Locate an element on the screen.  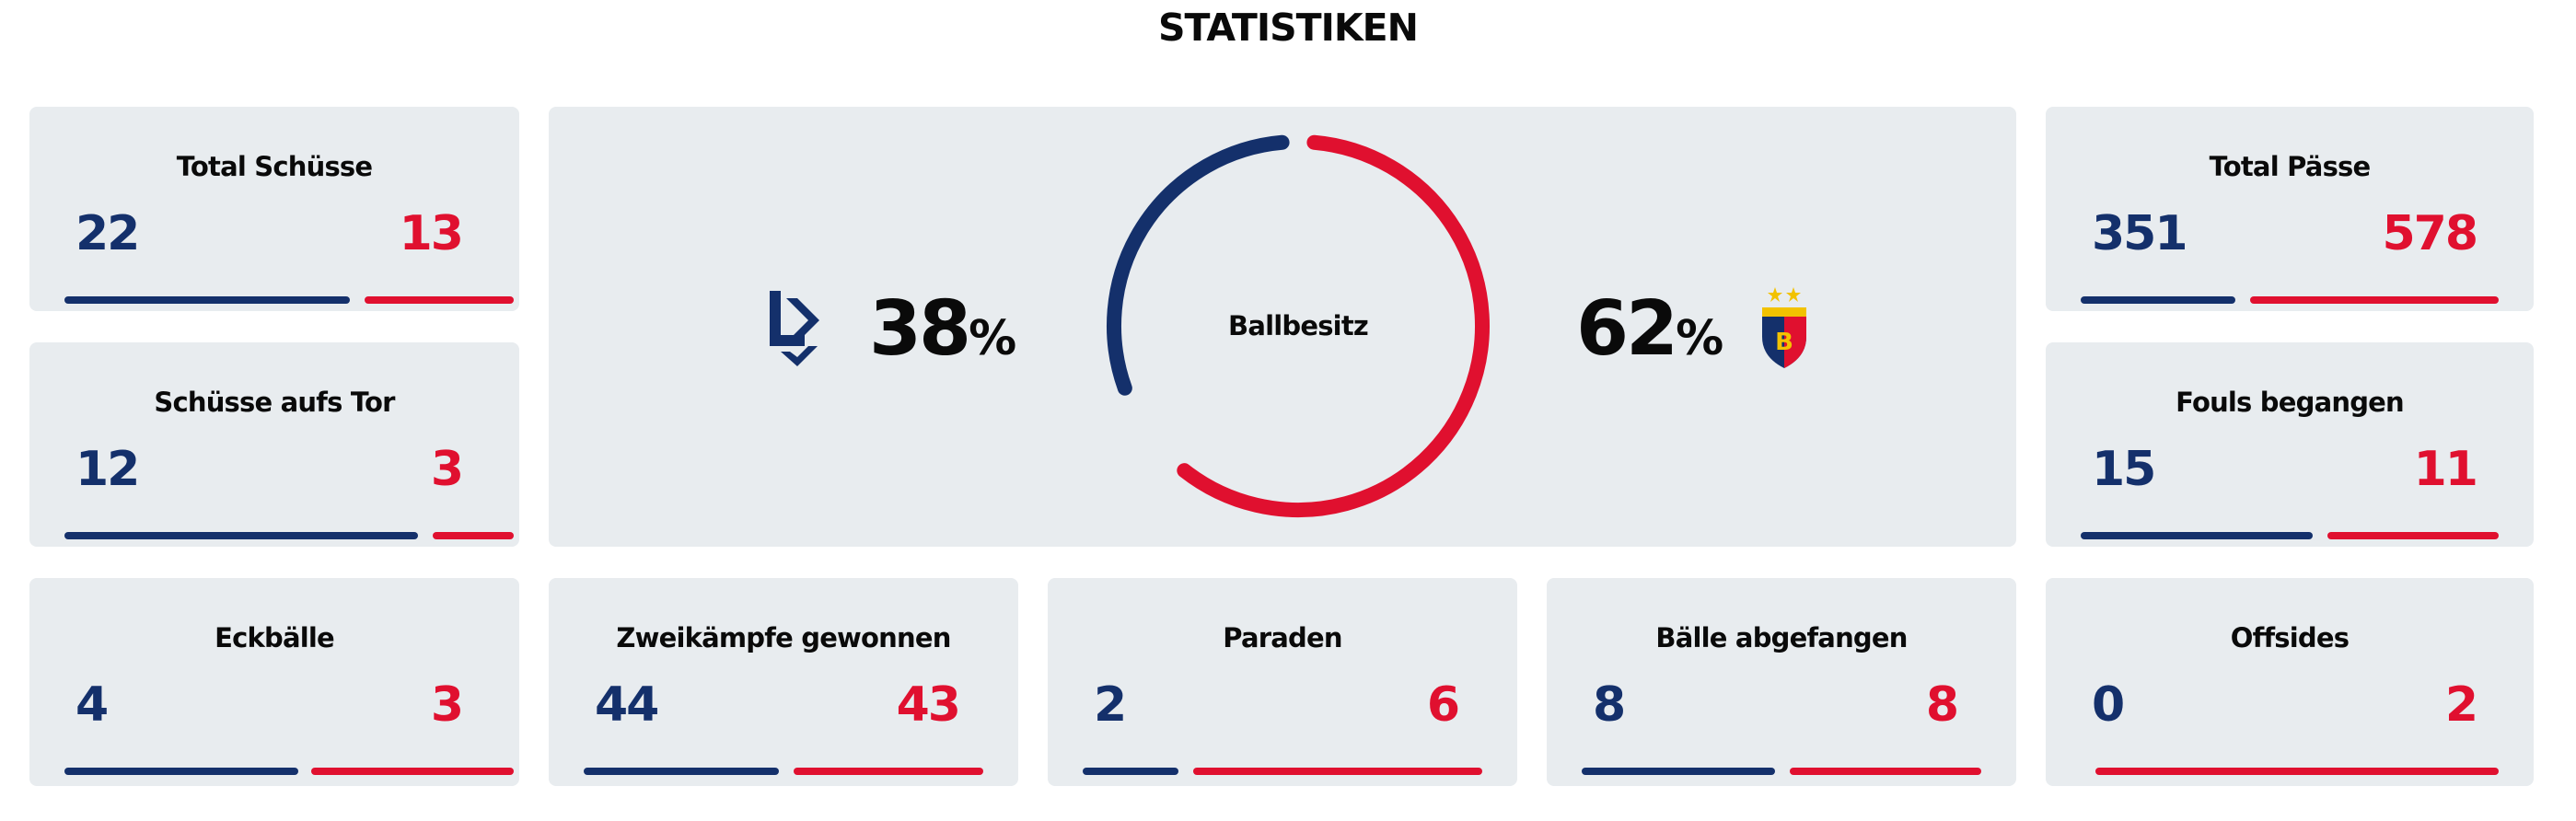
away-value: 11 is located at coordinates (2445, 469).